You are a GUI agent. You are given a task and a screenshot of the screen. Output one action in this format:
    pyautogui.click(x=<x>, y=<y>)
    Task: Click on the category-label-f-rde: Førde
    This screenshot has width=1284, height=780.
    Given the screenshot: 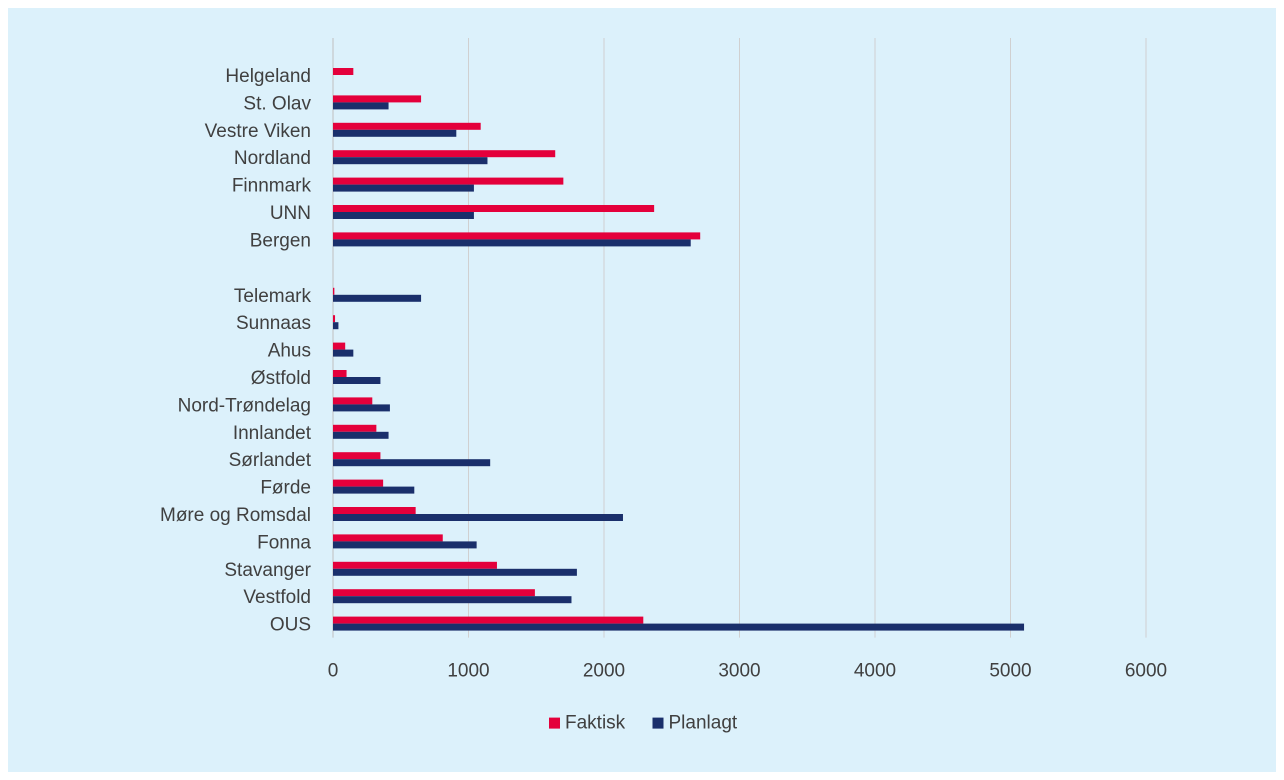 What is the action you would take?
    pyautogui.click(x=285, y=488)
    